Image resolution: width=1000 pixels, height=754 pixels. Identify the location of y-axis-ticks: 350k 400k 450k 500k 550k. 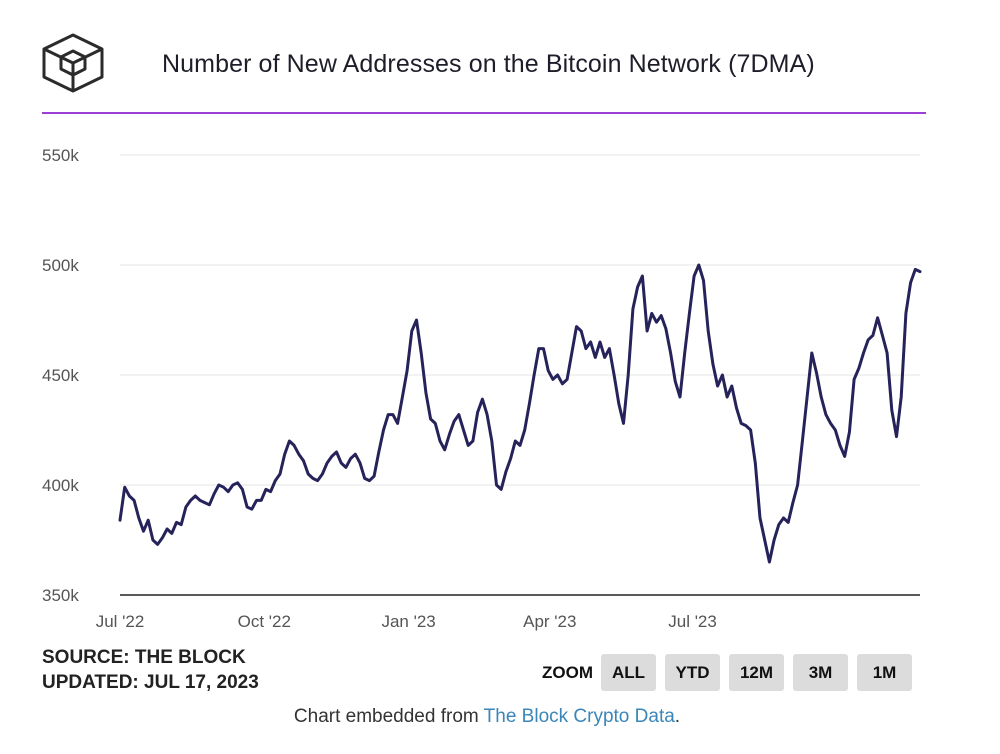
(60, 375).